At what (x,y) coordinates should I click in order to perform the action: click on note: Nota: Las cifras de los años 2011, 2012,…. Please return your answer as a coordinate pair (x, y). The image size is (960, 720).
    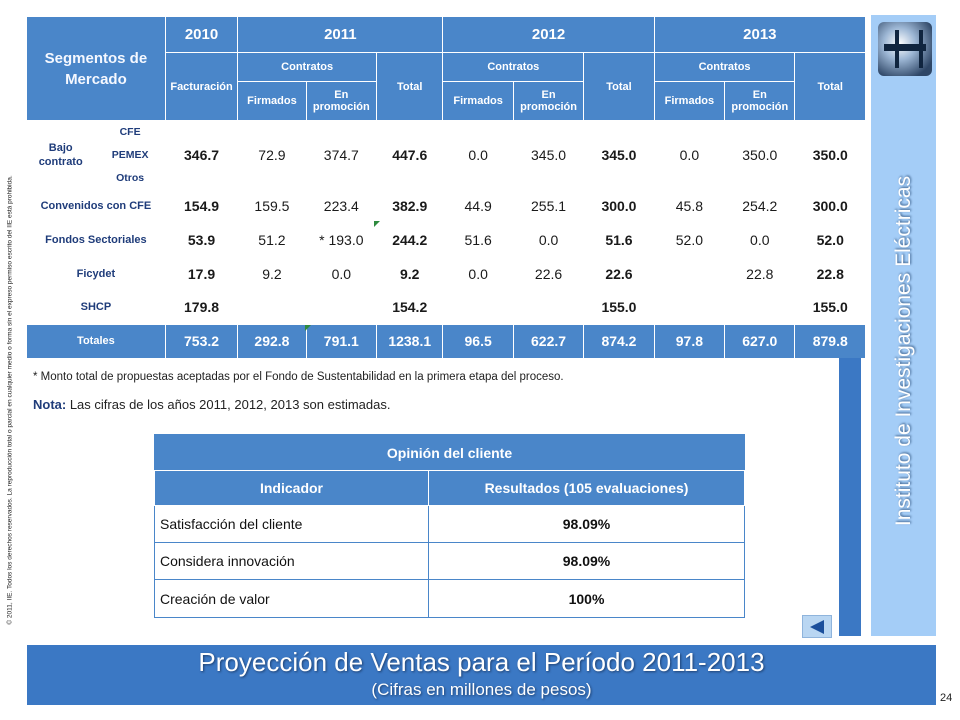
    Looking at the image, I should click on (211, 404).